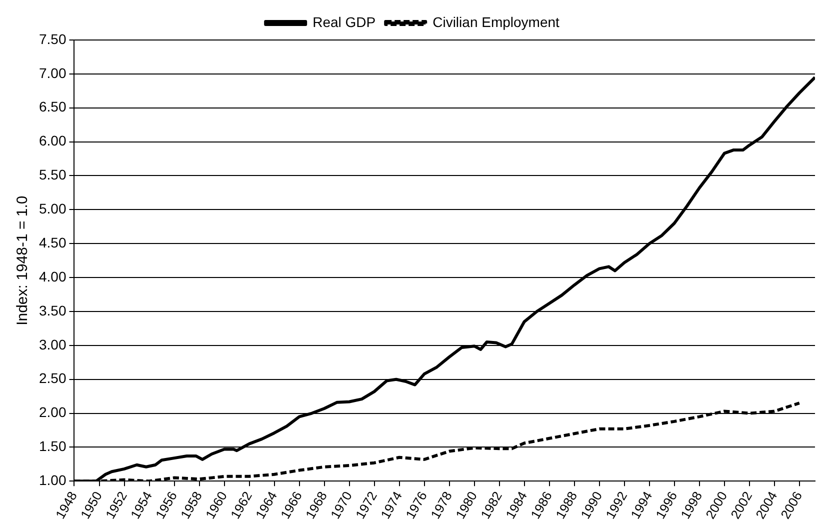 Image resolution: width=827 pixels, height=529 pixels. I want to click on y-tick-label: 3.00, so click(52, 344).